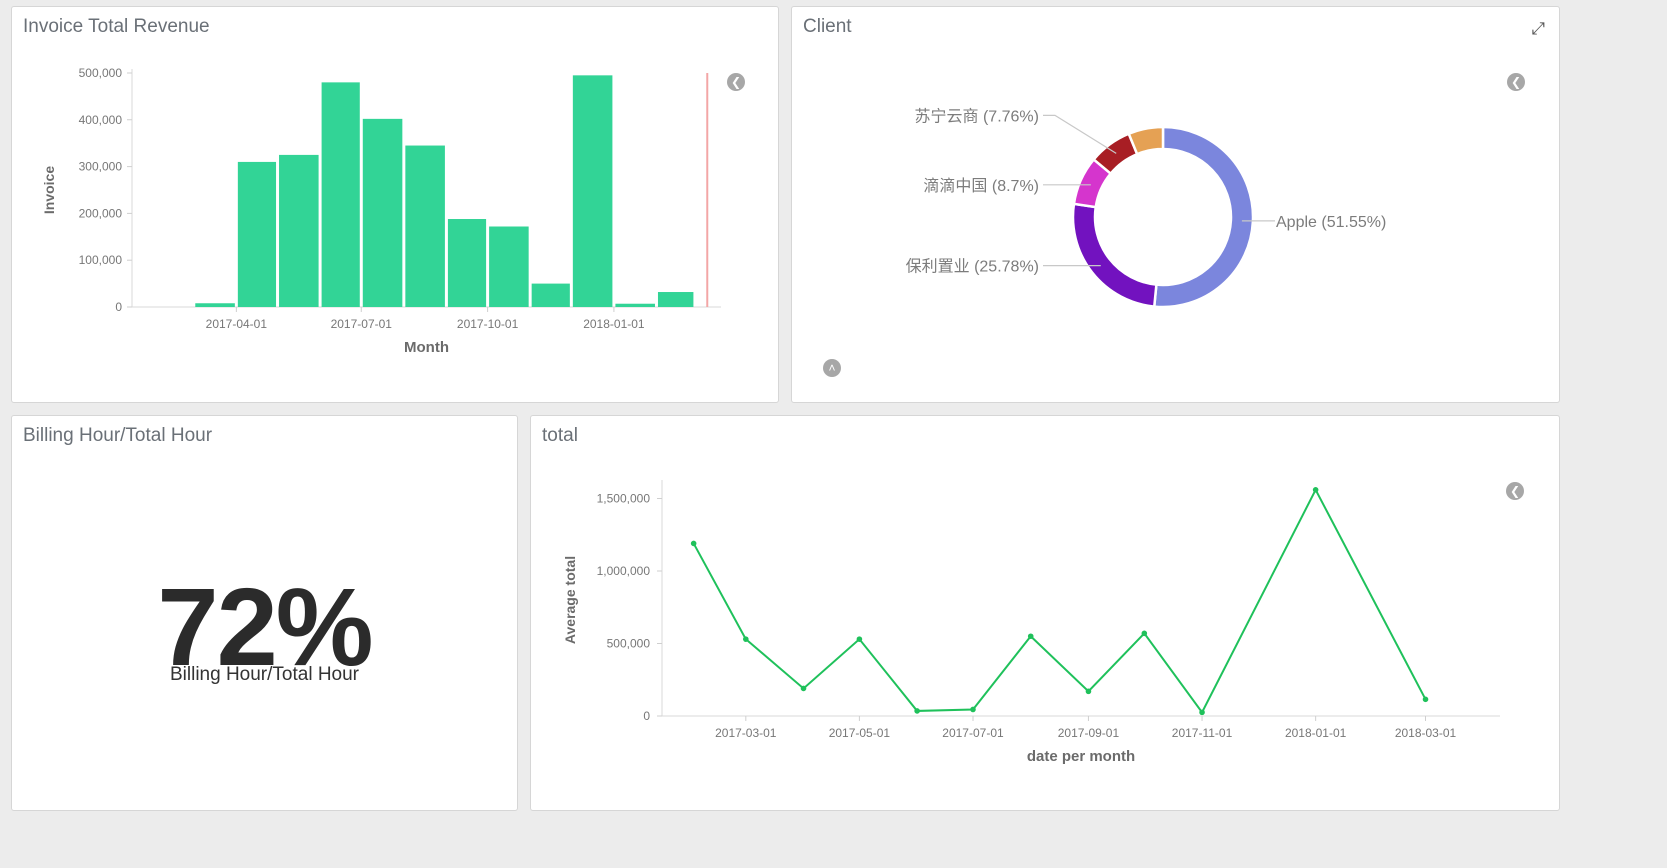  I want to click on y-axis-title: Average total, so click(570, 600).